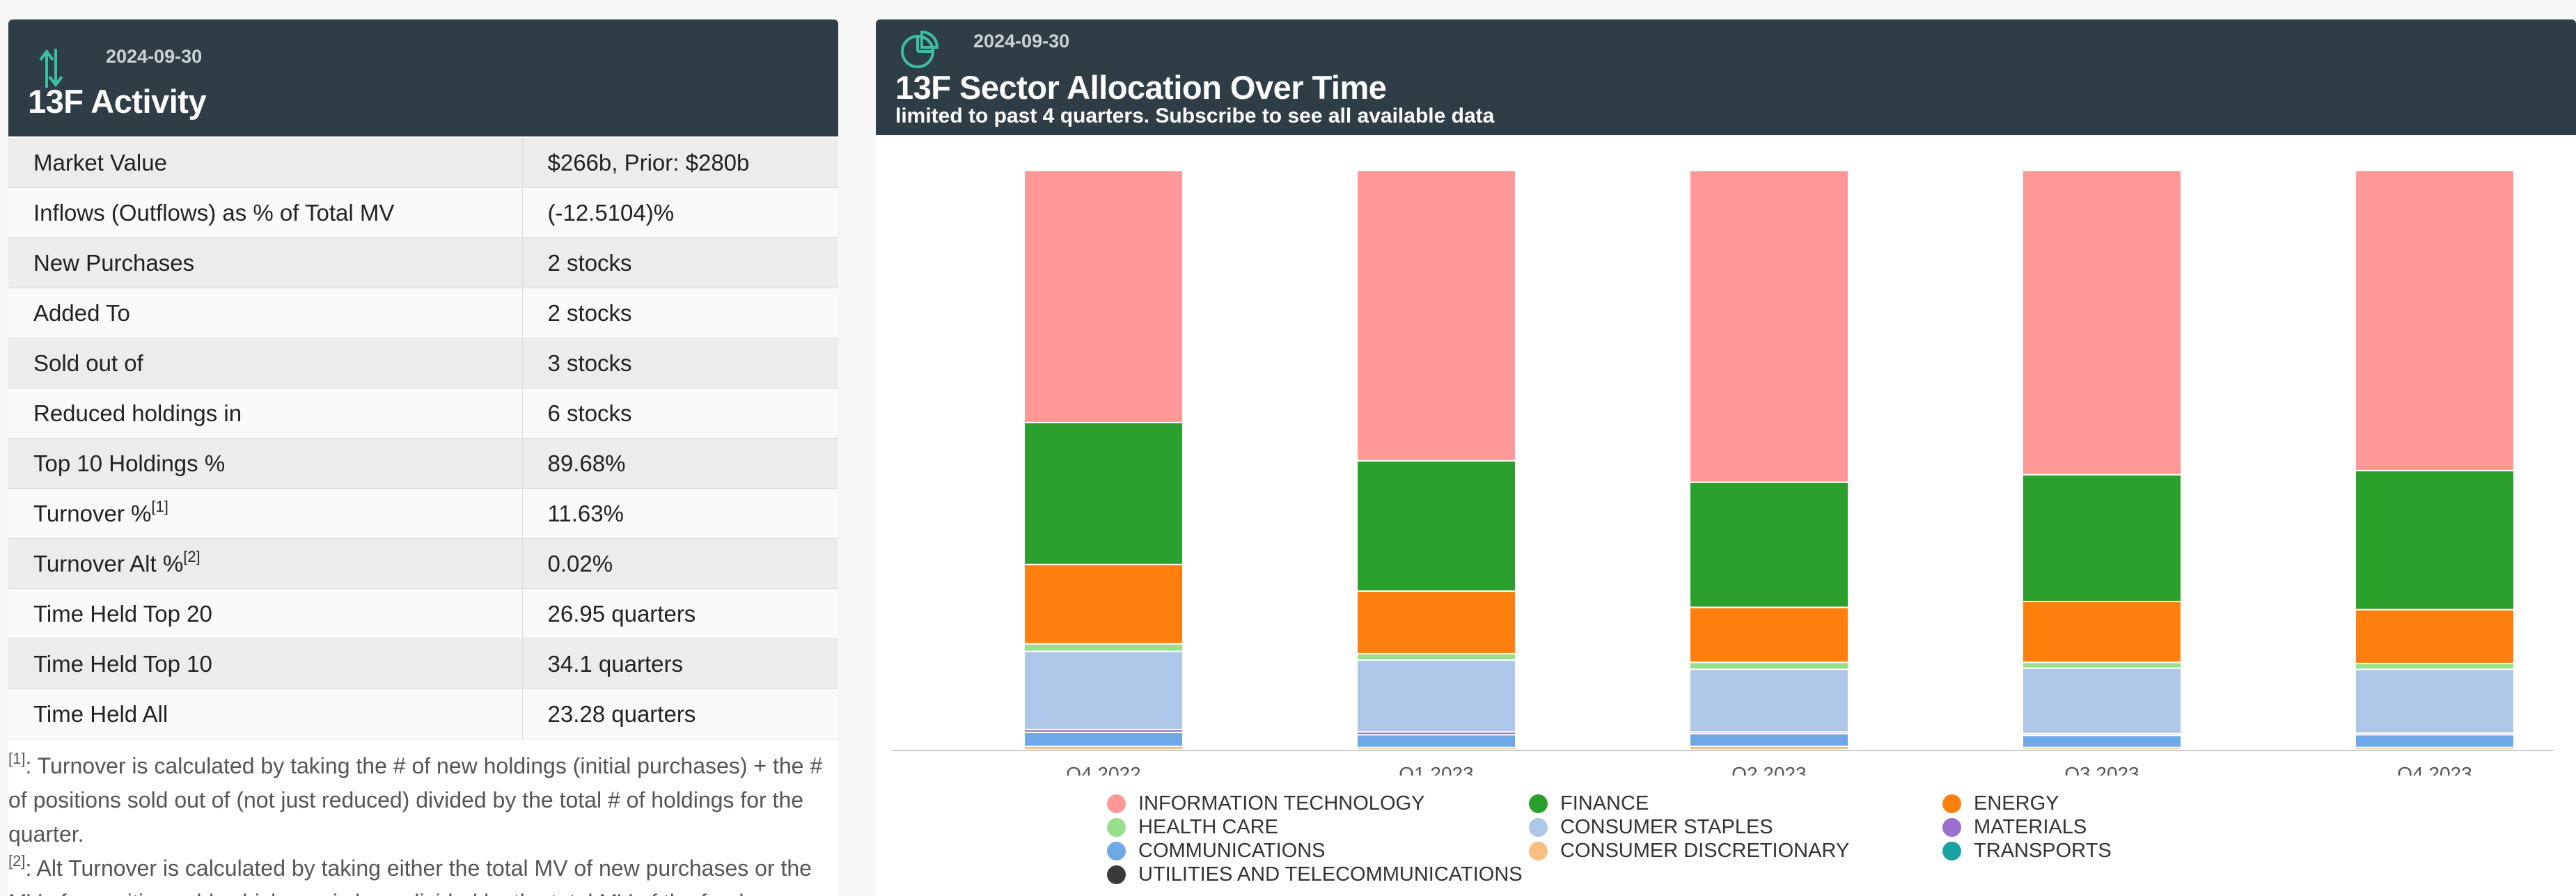  I want to click on legend-item: TRANSPORTS, so click(2027, 852).